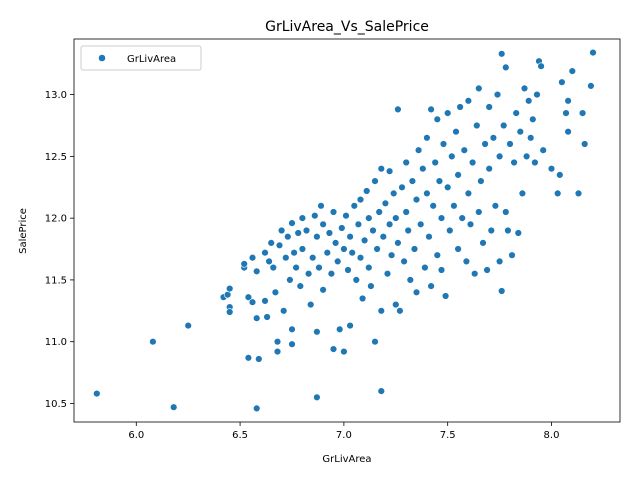 This screenshot has height=480, width=640. What do you see at coordinates (240, 435) in the screenshot?
I see `x-tick-label: 6.5` at bounding box center [240, 435].